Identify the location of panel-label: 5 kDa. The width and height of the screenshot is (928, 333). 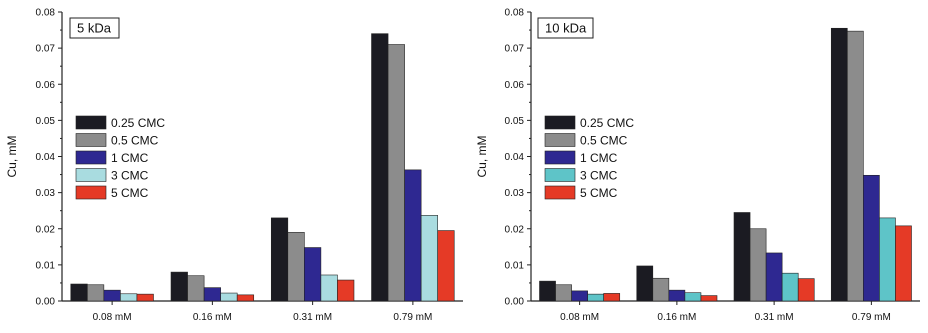
(94, 28).